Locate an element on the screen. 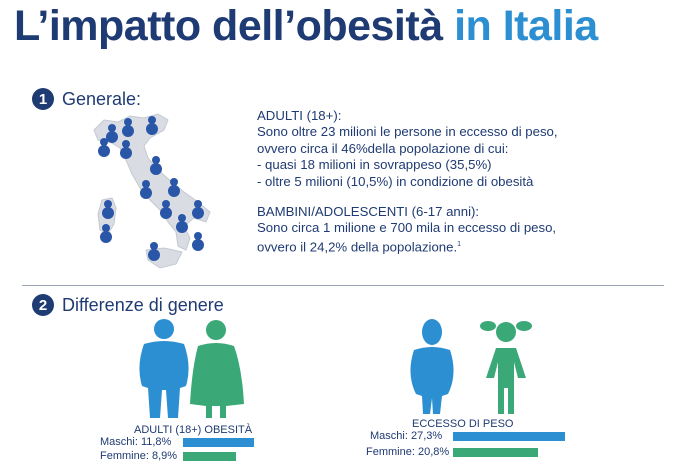  section-number-2: 2 is located at coordinates (43, 305).